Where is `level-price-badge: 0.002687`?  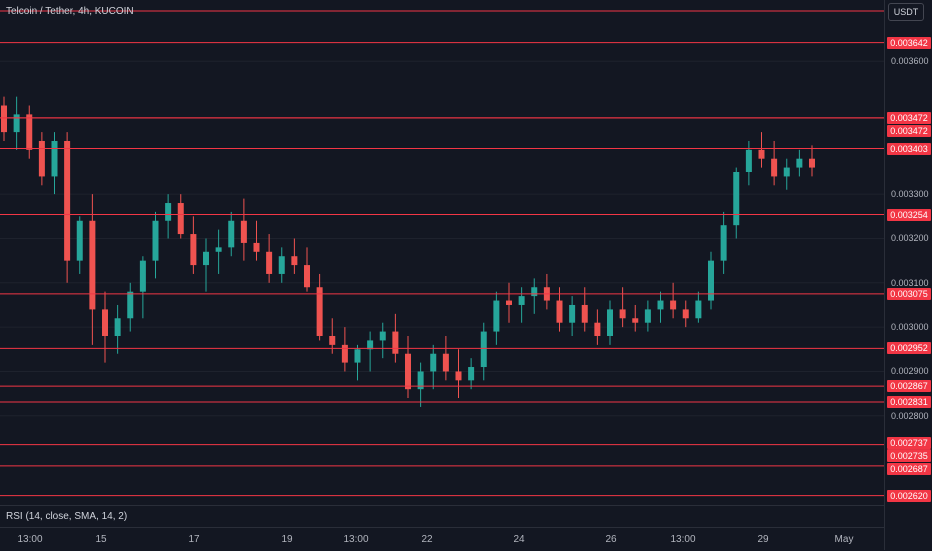
level-price-badge: 0.002687 is located at coordinates (909, 468).